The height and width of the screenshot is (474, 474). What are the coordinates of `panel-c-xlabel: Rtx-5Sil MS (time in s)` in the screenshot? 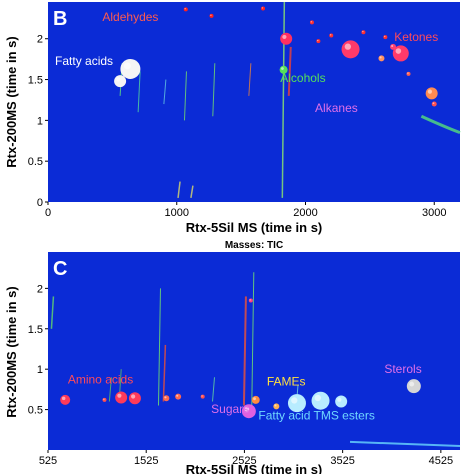 It's located at (254, 468).